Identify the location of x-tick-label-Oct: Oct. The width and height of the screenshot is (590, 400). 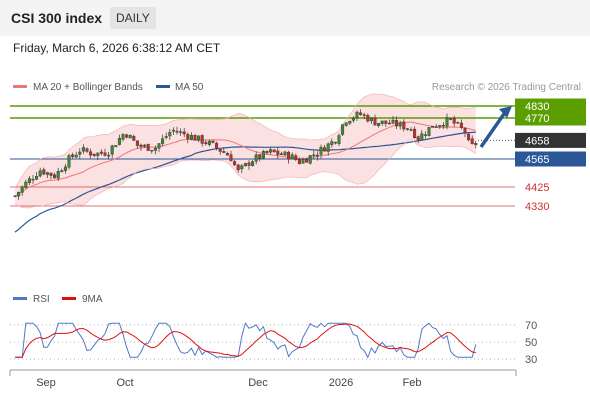
(124, 383).